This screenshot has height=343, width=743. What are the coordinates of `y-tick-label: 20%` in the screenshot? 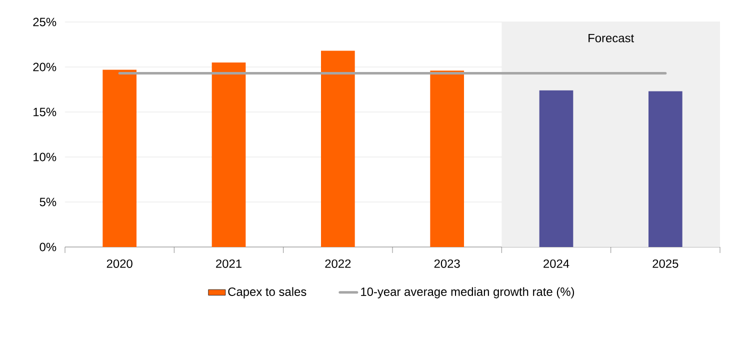 It's located at (44, 67).